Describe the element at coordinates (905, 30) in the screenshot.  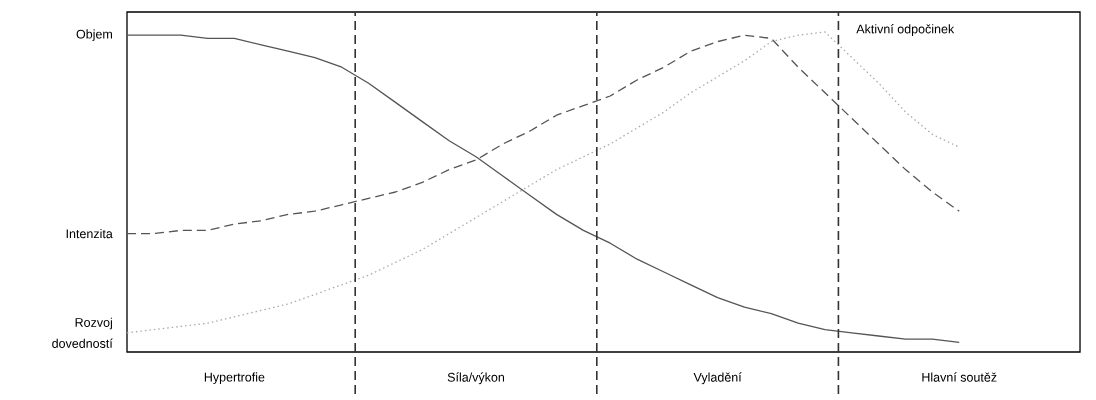
I see `annotation: Aktivní odpočinek` at that location.